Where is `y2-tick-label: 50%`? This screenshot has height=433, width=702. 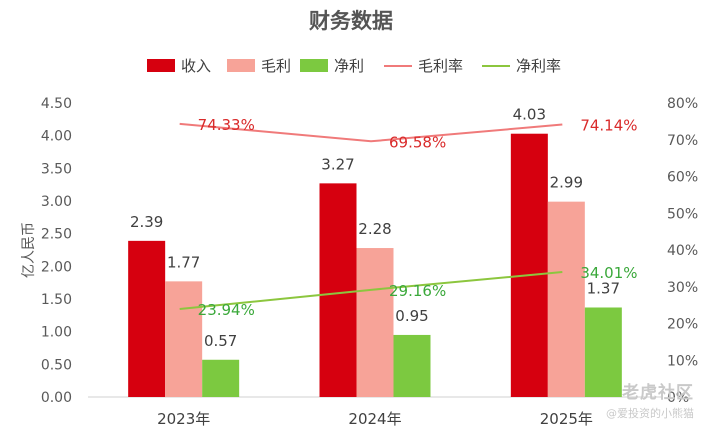 y2-tick-label: 50% is located at coordinates (682, 214).